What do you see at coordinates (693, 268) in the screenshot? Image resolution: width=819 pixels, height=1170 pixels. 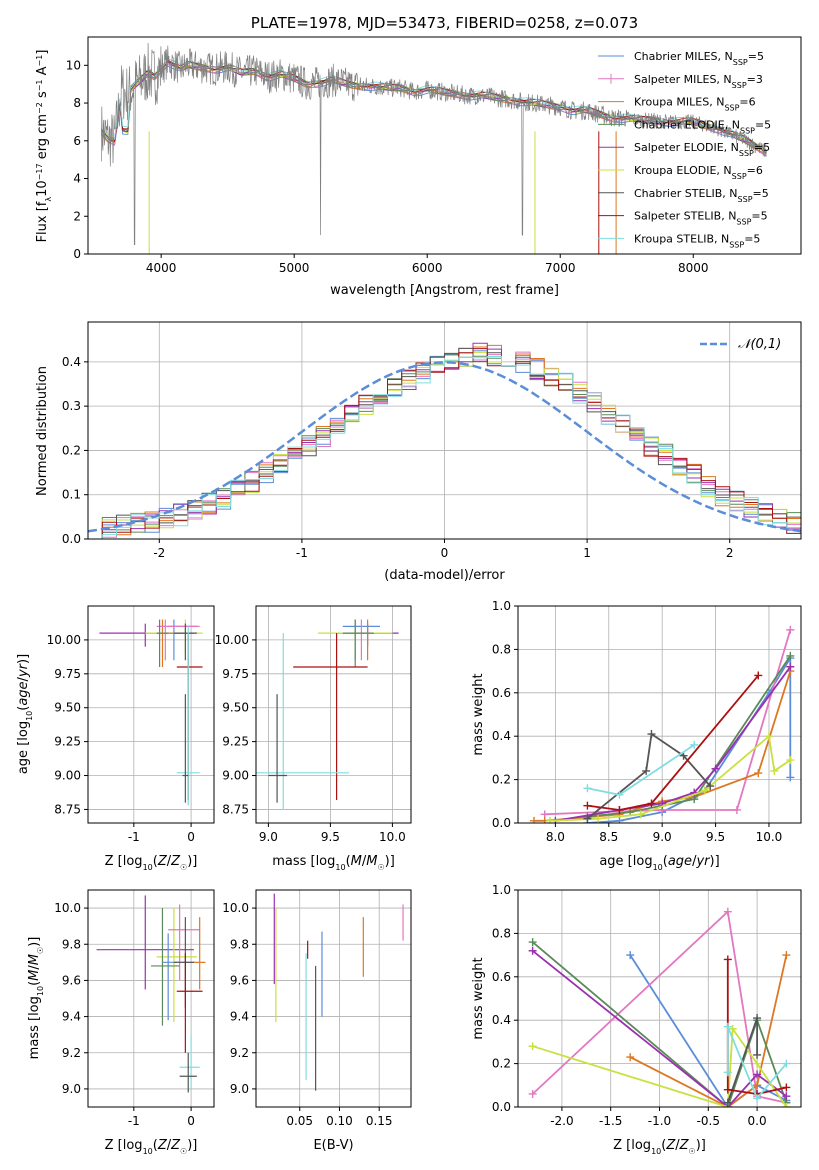 I see `x-tick-label: 8000` at bounding box center [693, 268].